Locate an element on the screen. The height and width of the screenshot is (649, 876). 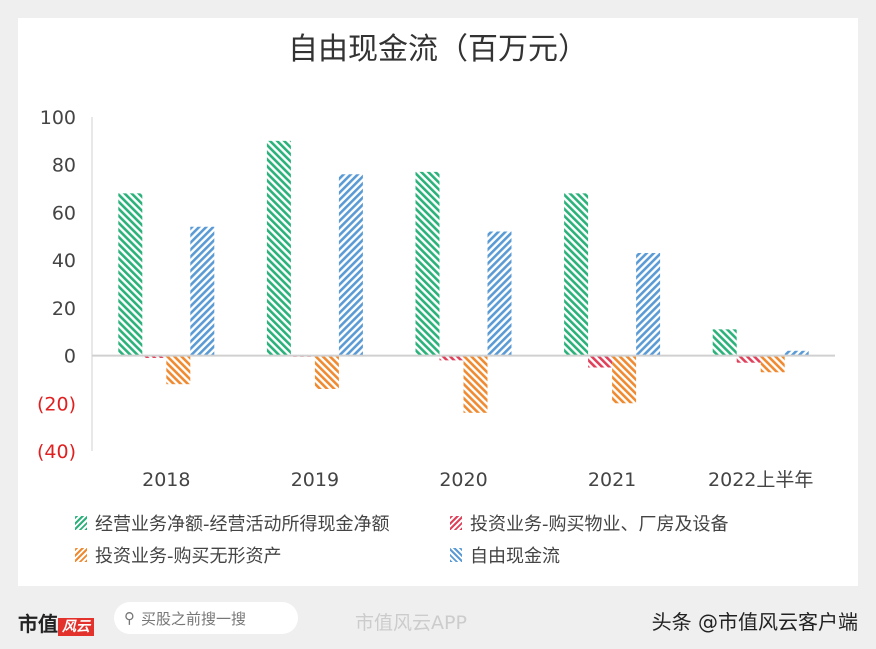
bar-2022上半年-s0 is located at coordinates (724, 342).